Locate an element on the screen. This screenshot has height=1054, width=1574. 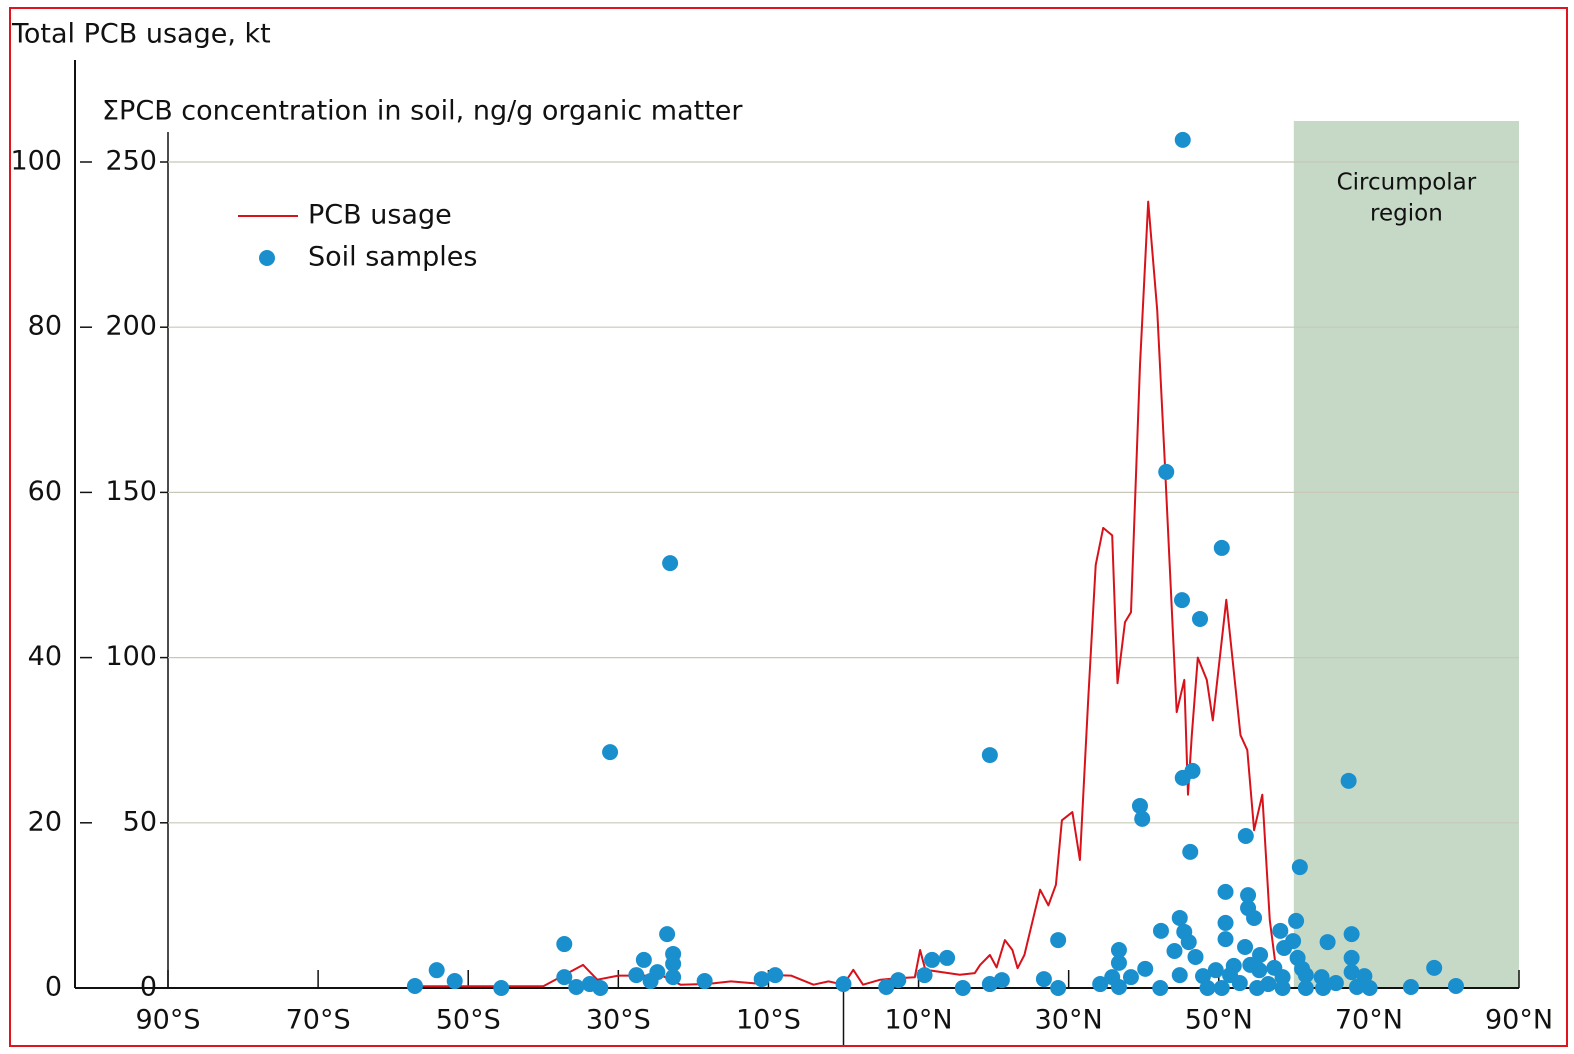
x-tick-label: 30°S is located at coordinates (618, 1020).